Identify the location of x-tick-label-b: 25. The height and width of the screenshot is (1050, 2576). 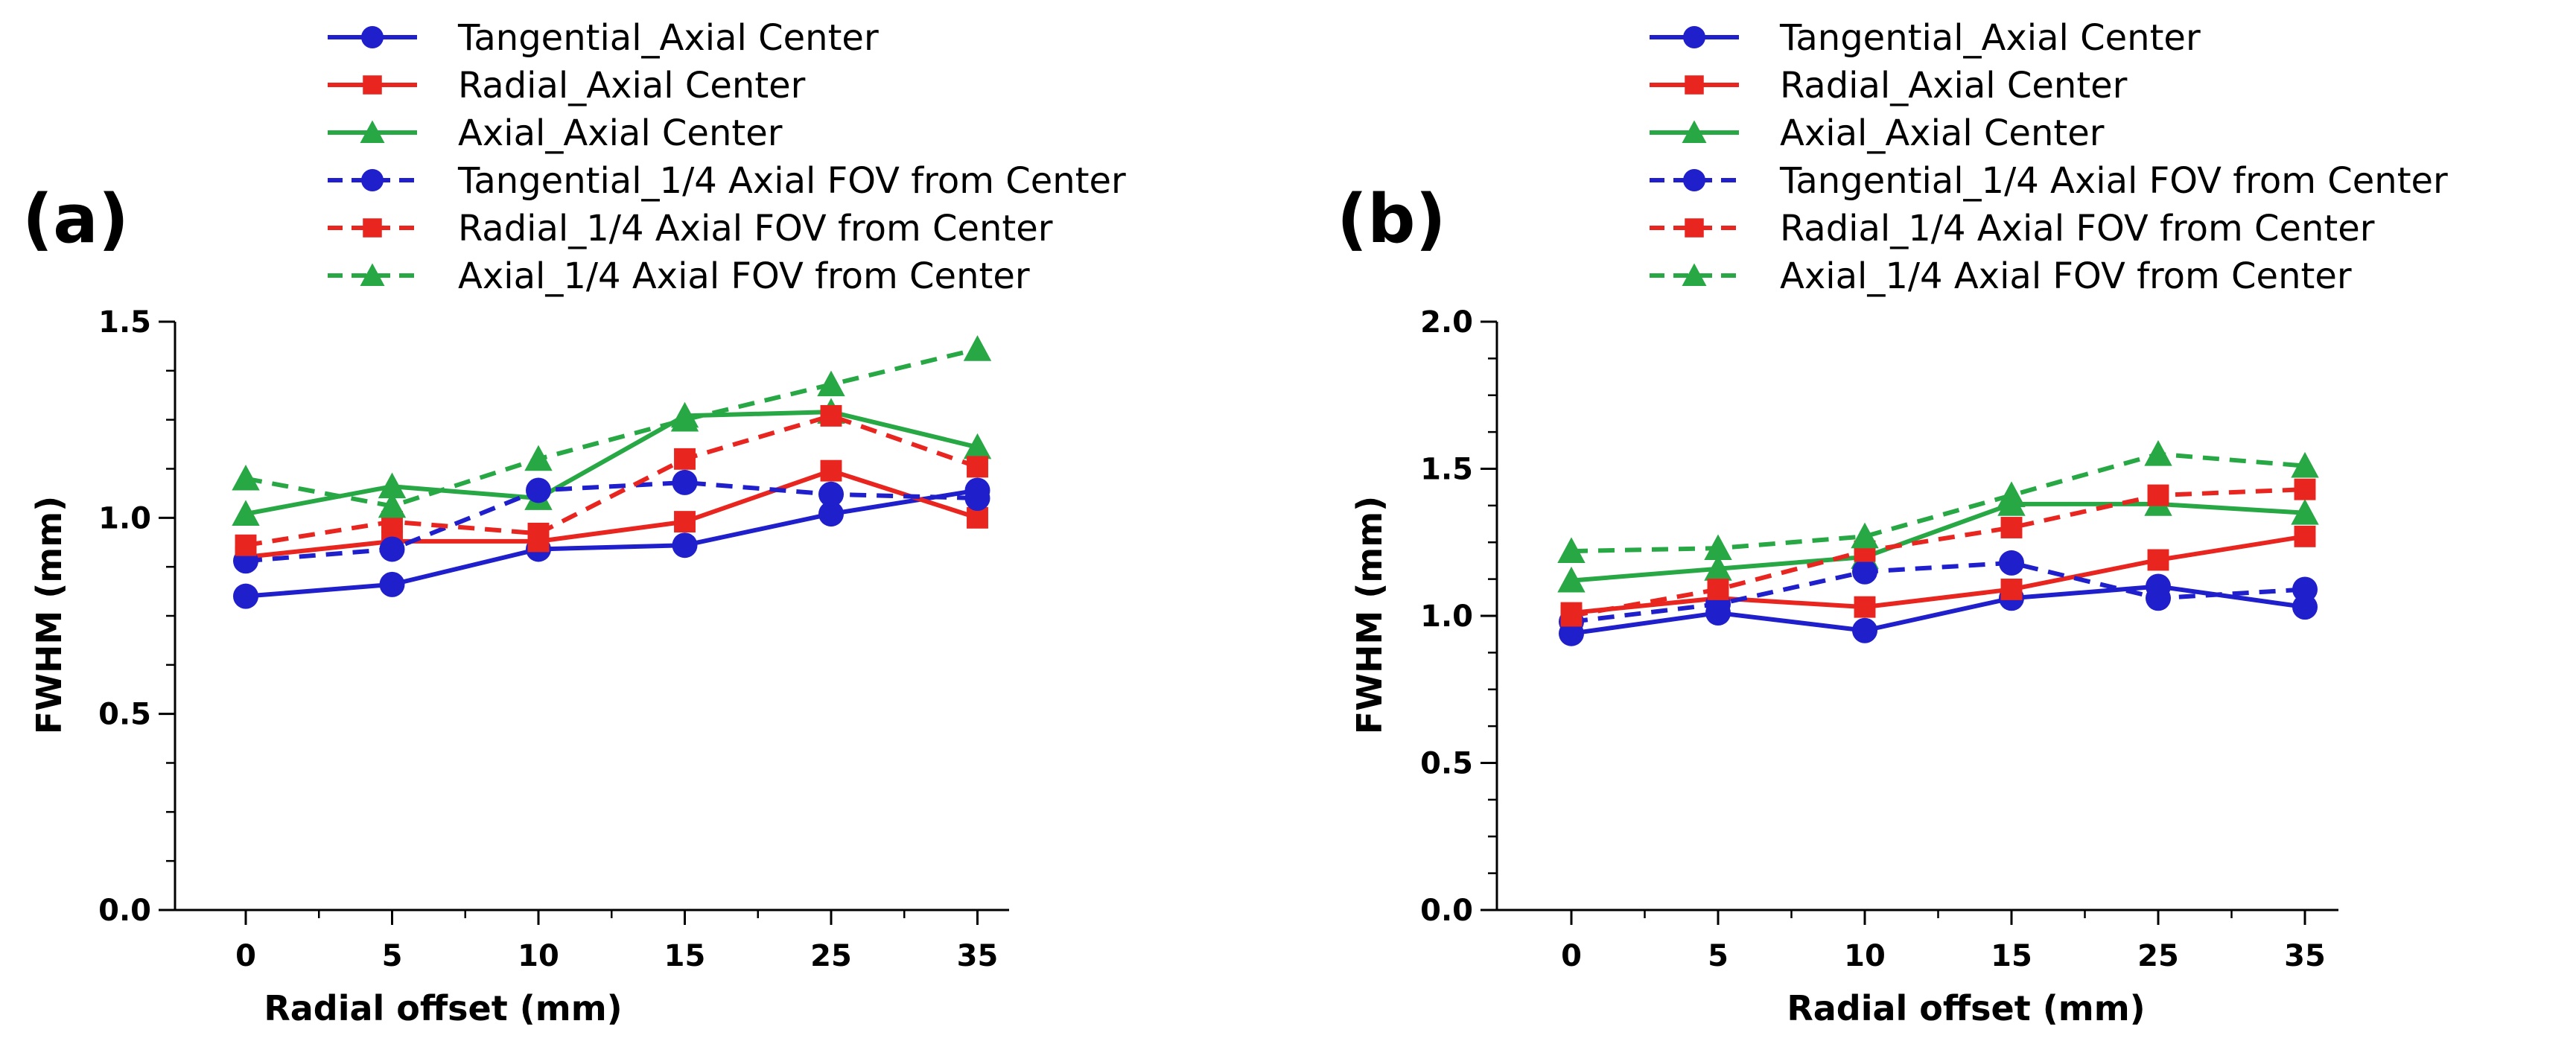
(2158, 956).